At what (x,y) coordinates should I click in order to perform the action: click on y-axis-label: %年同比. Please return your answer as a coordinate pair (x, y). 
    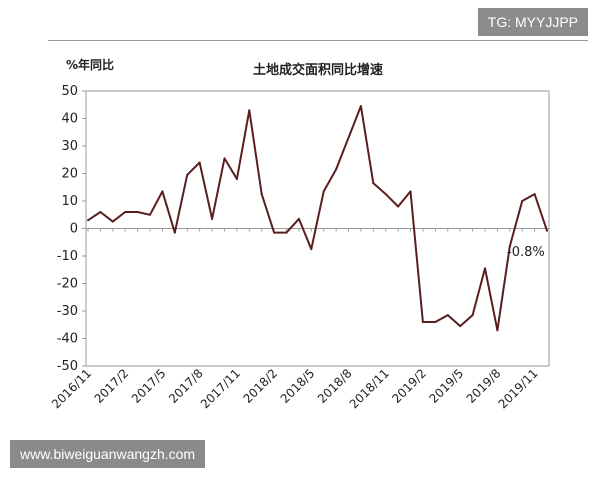
    Looking at the image, I should click on (90, 64).